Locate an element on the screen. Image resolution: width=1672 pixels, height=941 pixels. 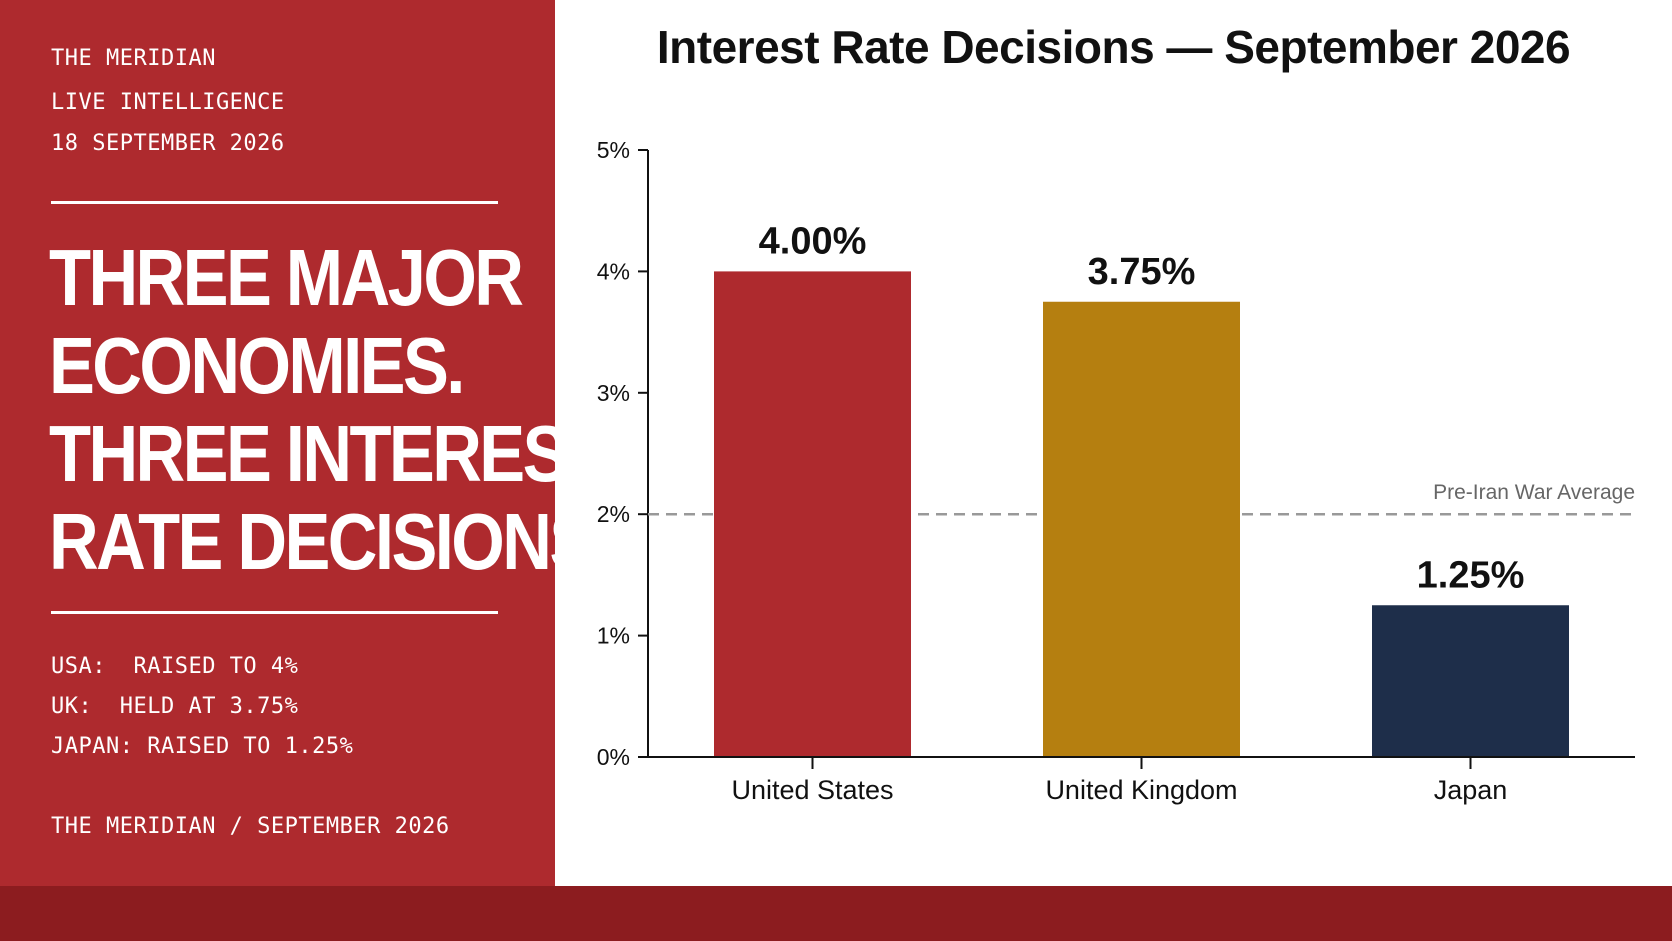
divider-top is located at coordinates (274, 202).